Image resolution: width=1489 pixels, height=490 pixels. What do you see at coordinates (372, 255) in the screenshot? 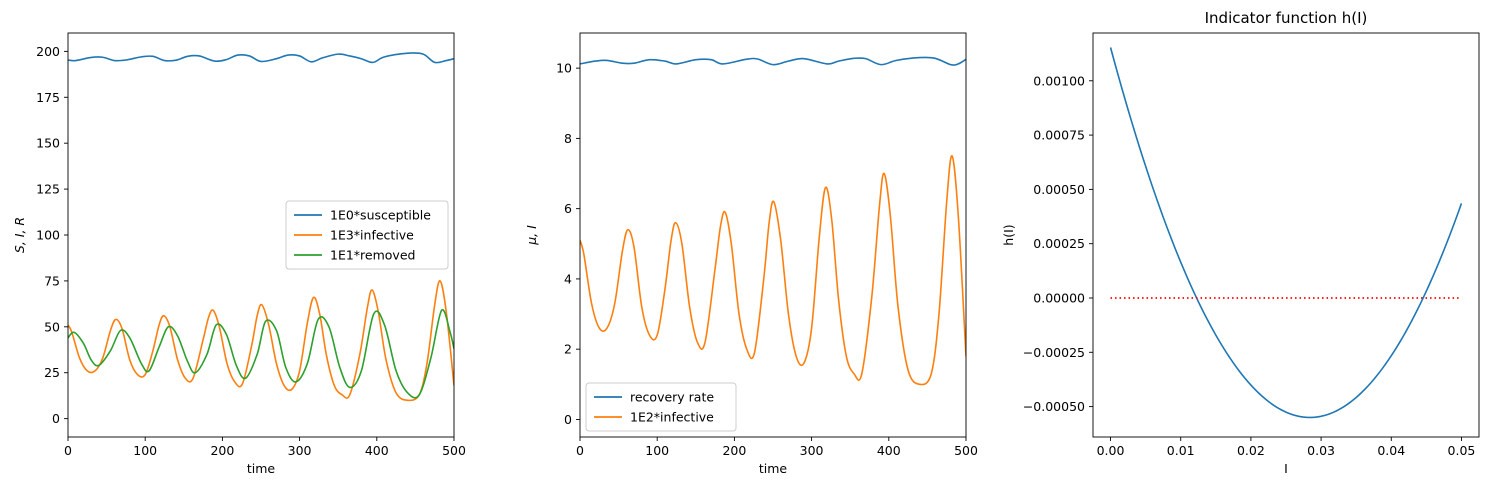
I see `legend-label: 1E1*removed` at bounding box center [372, 255].